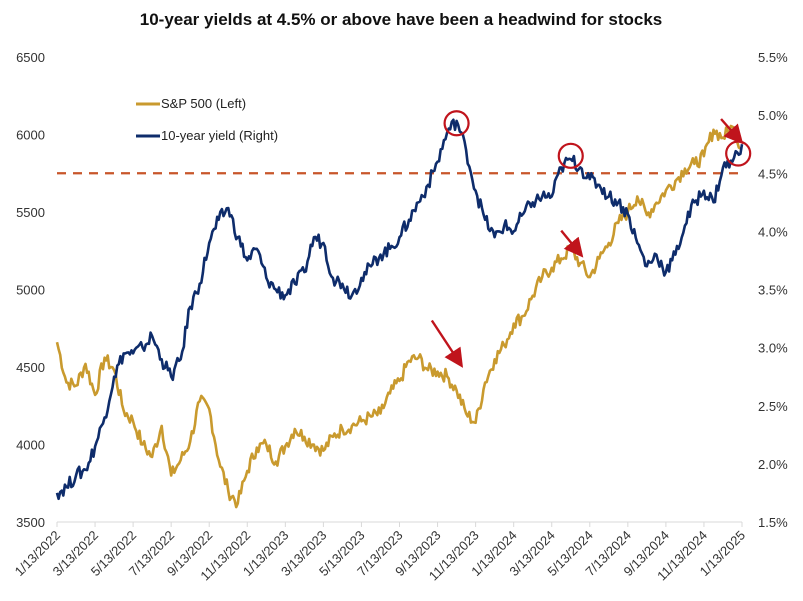 This screenshot has width=803, height=601. What do you see at coordinates (773, 57) in the screenshot?
I see `y-right-tick-label: 5.5%` at bounding box center [773, 57].